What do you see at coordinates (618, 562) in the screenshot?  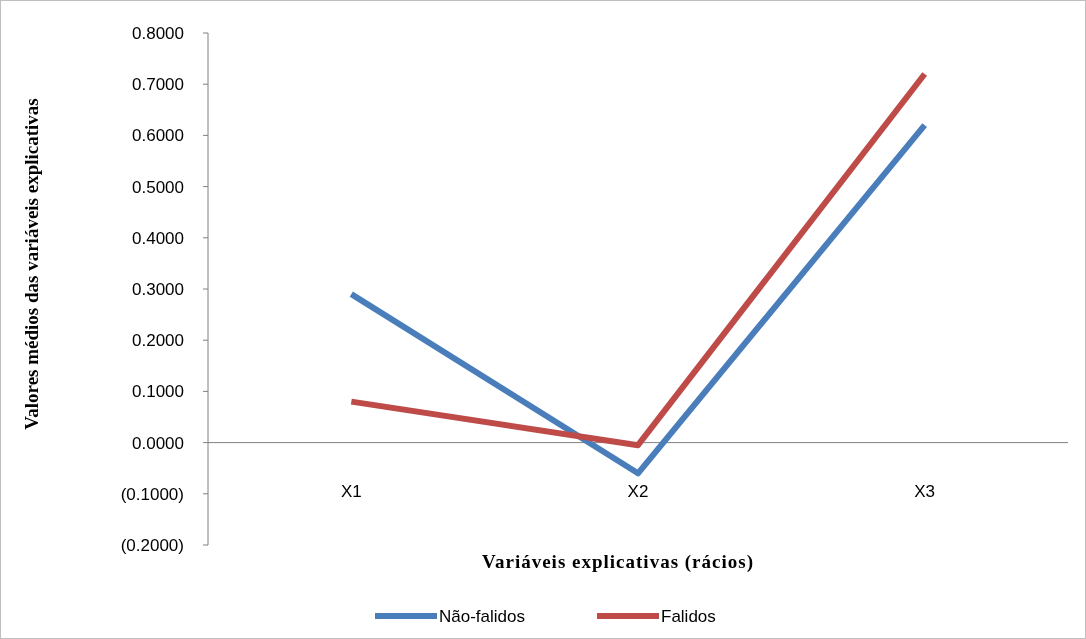 I see `x-axis-title: Variáveis explicativas (rácios)` at bounding box center [618, 562].